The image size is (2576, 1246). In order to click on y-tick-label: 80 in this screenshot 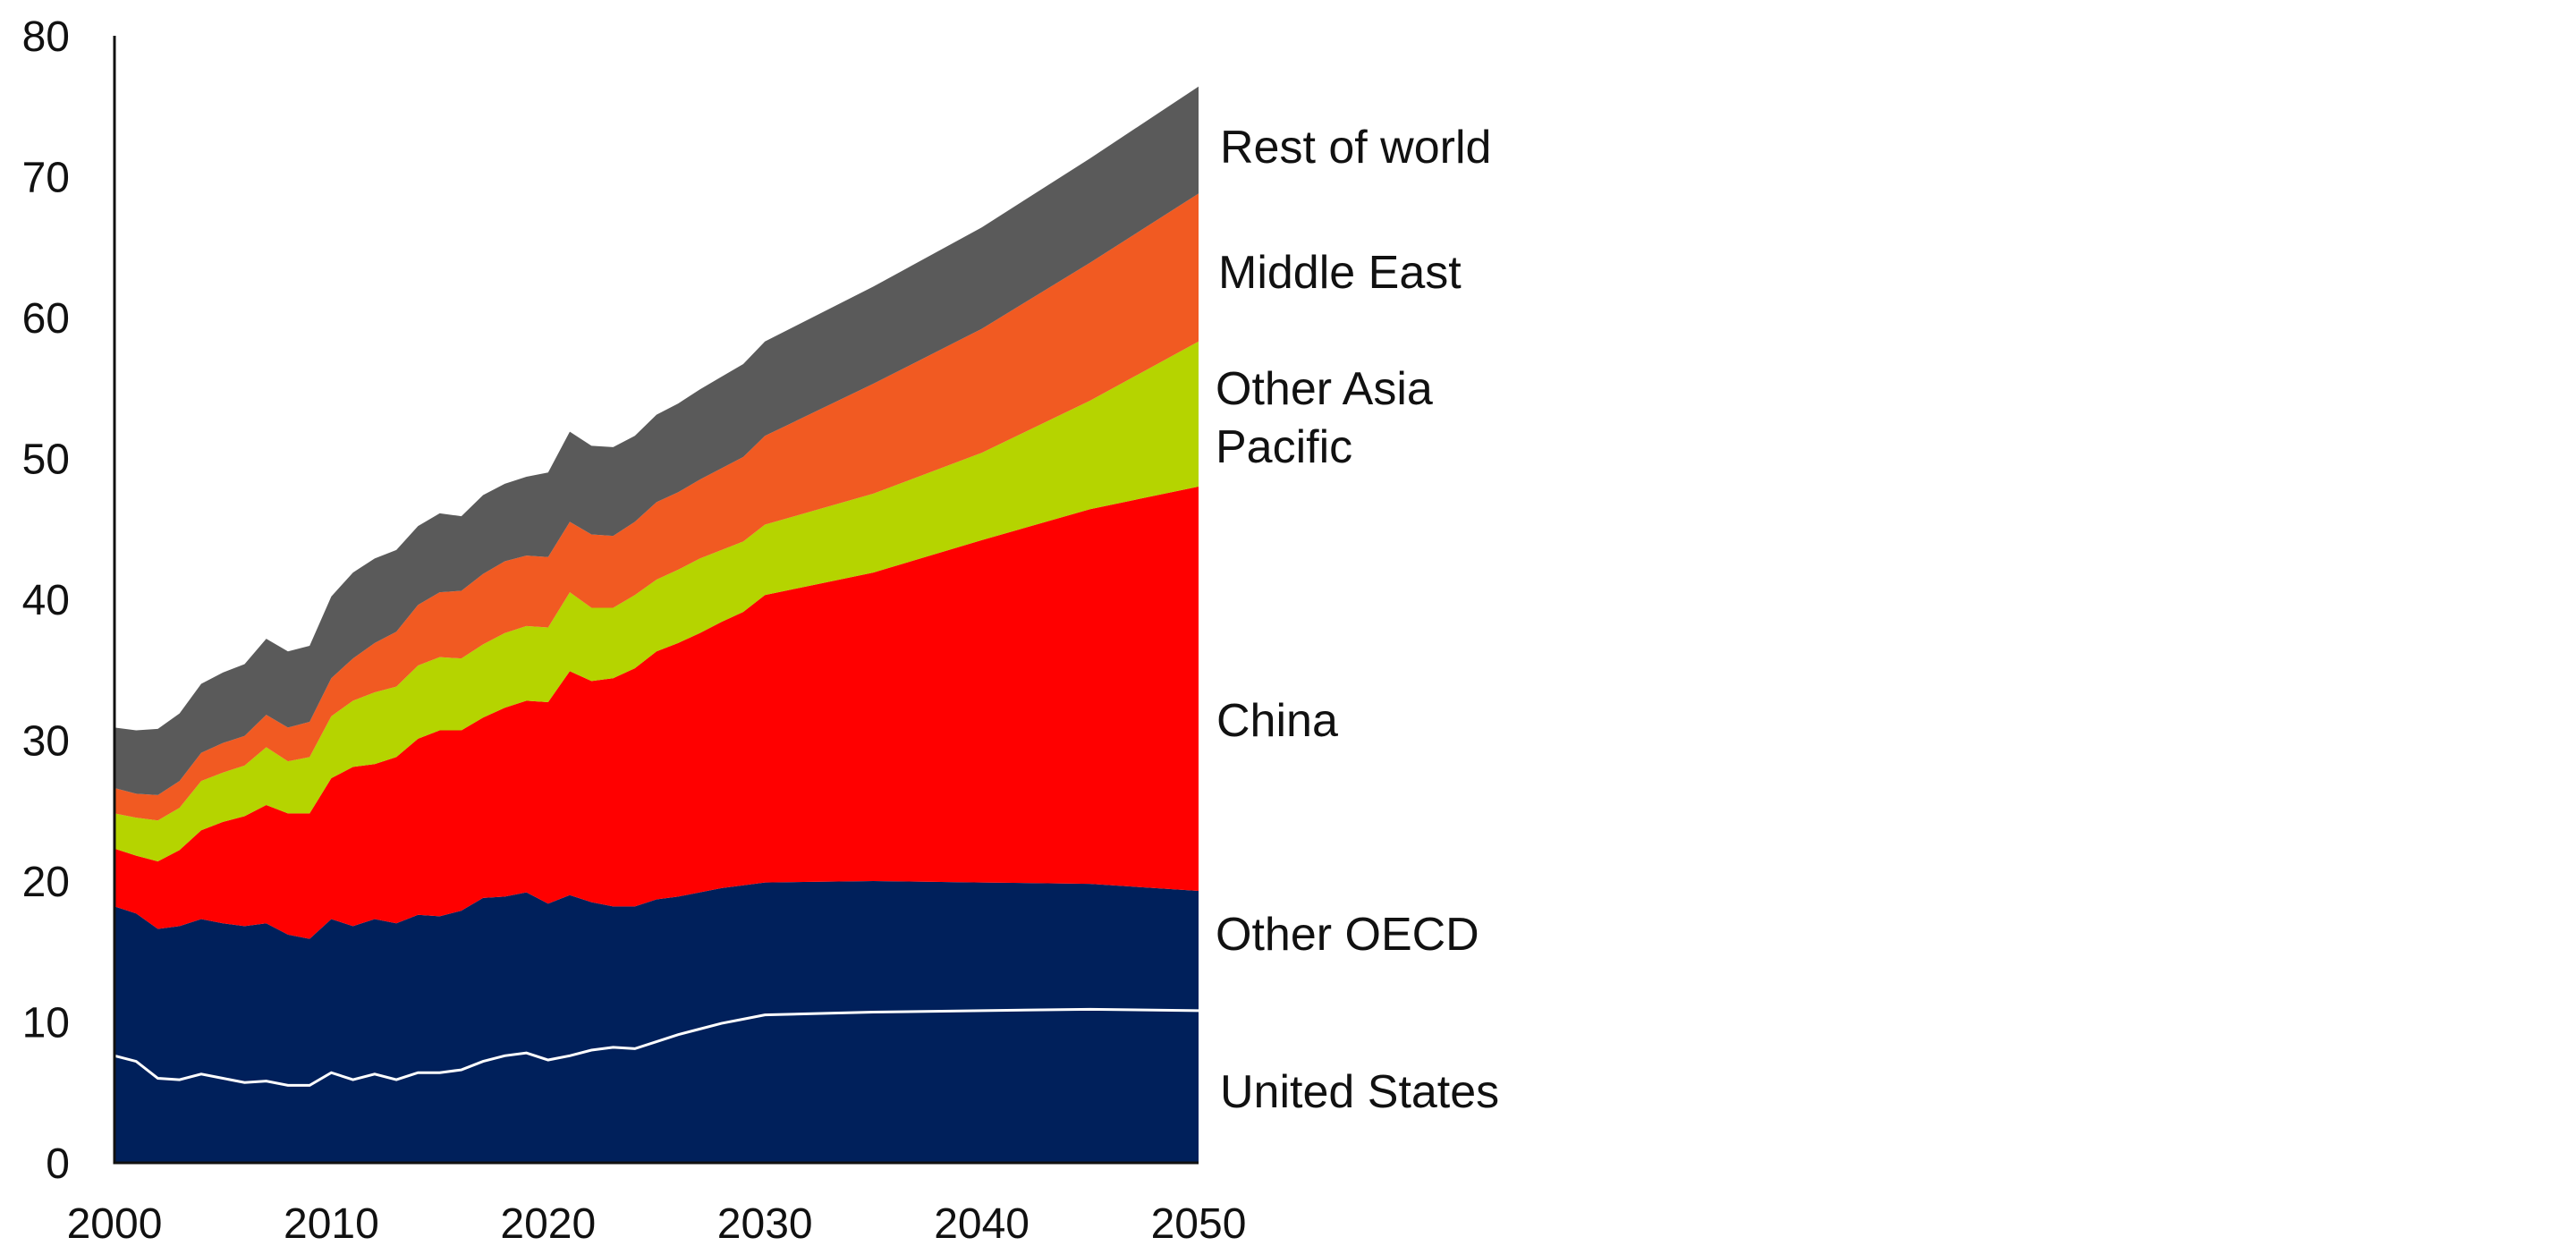, I will do `click(46, 37)`.